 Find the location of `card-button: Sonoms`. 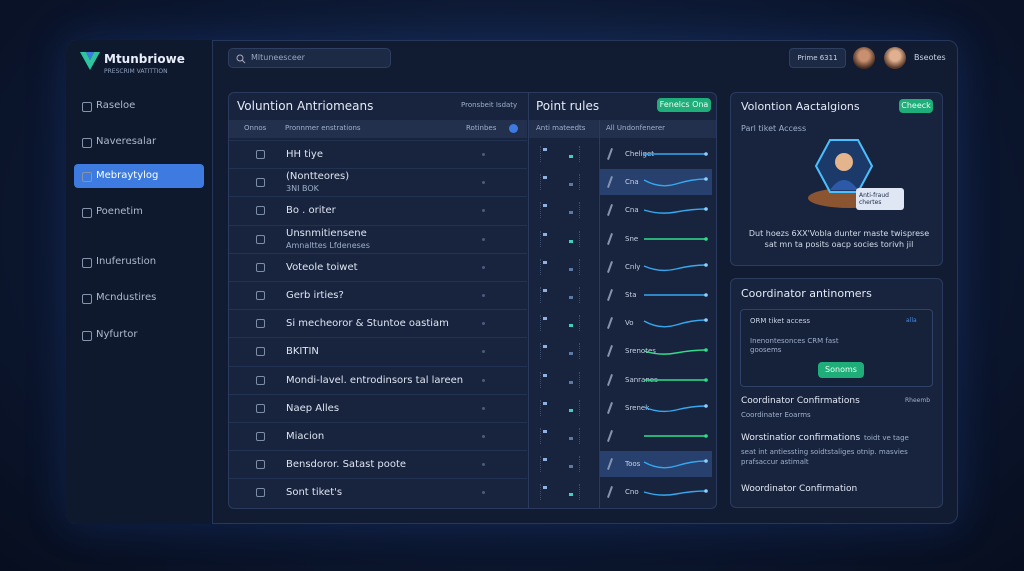

card-button: Sonoms is located at coordinates (841, 370).